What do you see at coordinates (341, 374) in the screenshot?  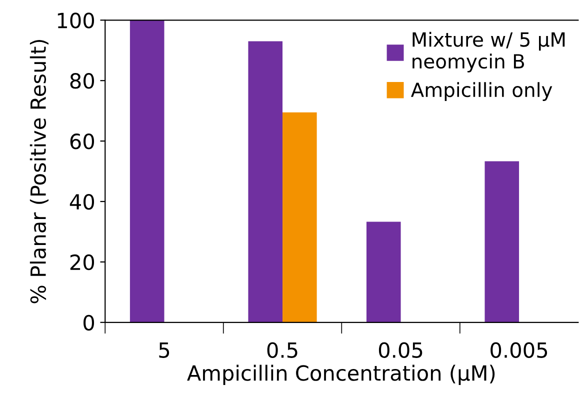 I see `x-axis-title: Ampicillin Concentration (µM)` at bounding box center [341, 374].